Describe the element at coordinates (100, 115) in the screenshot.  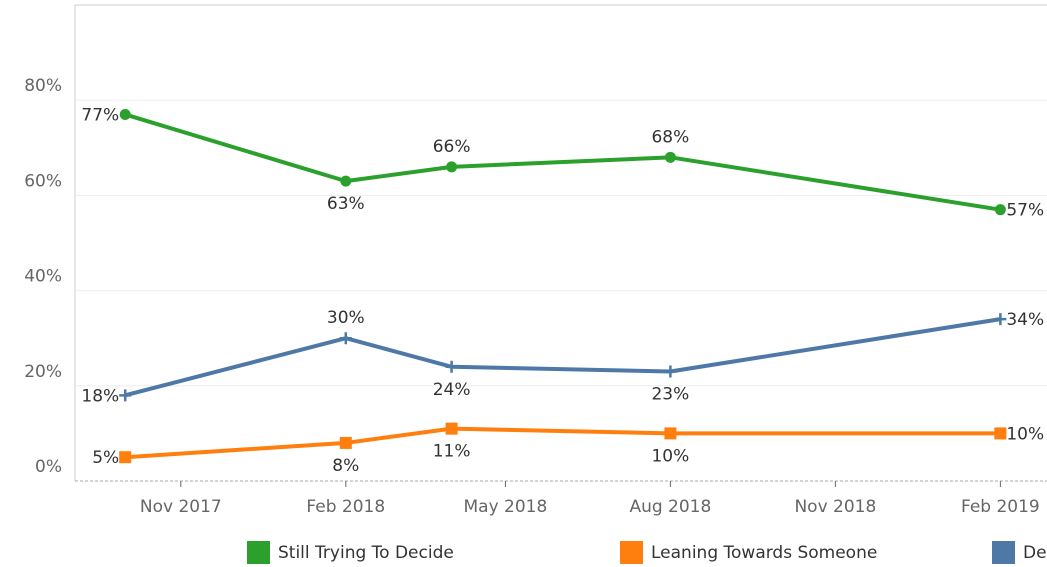
I see `data-label: 77%` at that location.